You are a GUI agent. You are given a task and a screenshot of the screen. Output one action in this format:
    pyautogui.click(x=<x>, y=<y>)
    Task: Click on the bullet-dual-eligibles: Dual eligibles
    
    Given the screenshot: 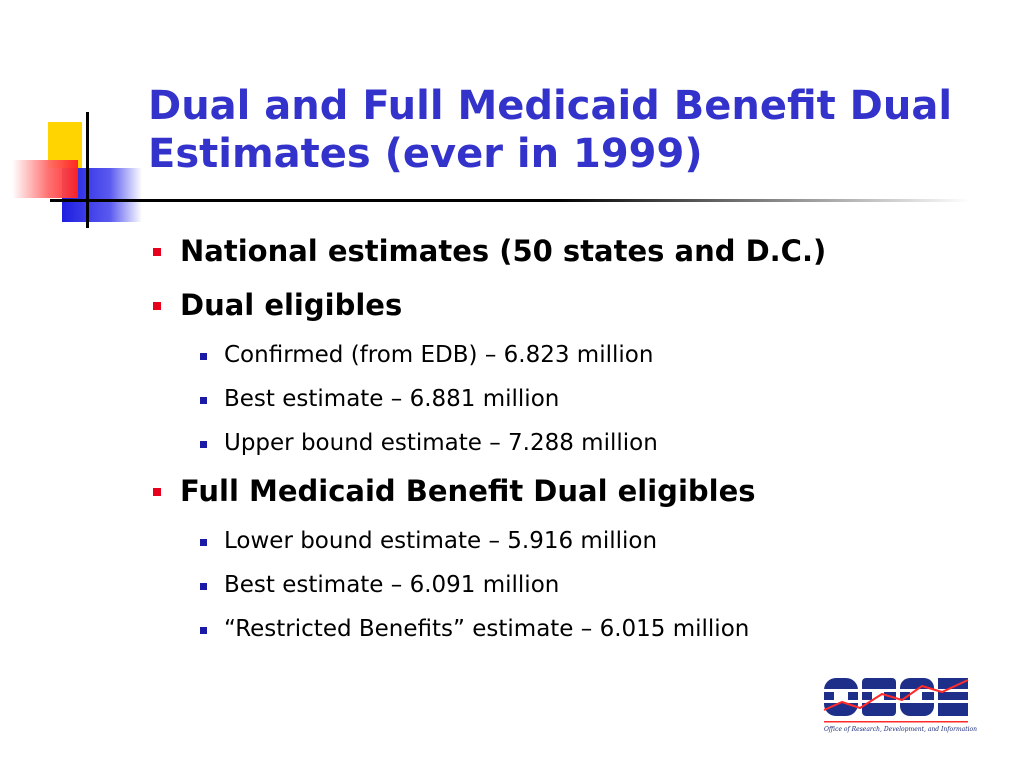 What is the action you would take?
    pyautogui.click(x=580, y=305)
    